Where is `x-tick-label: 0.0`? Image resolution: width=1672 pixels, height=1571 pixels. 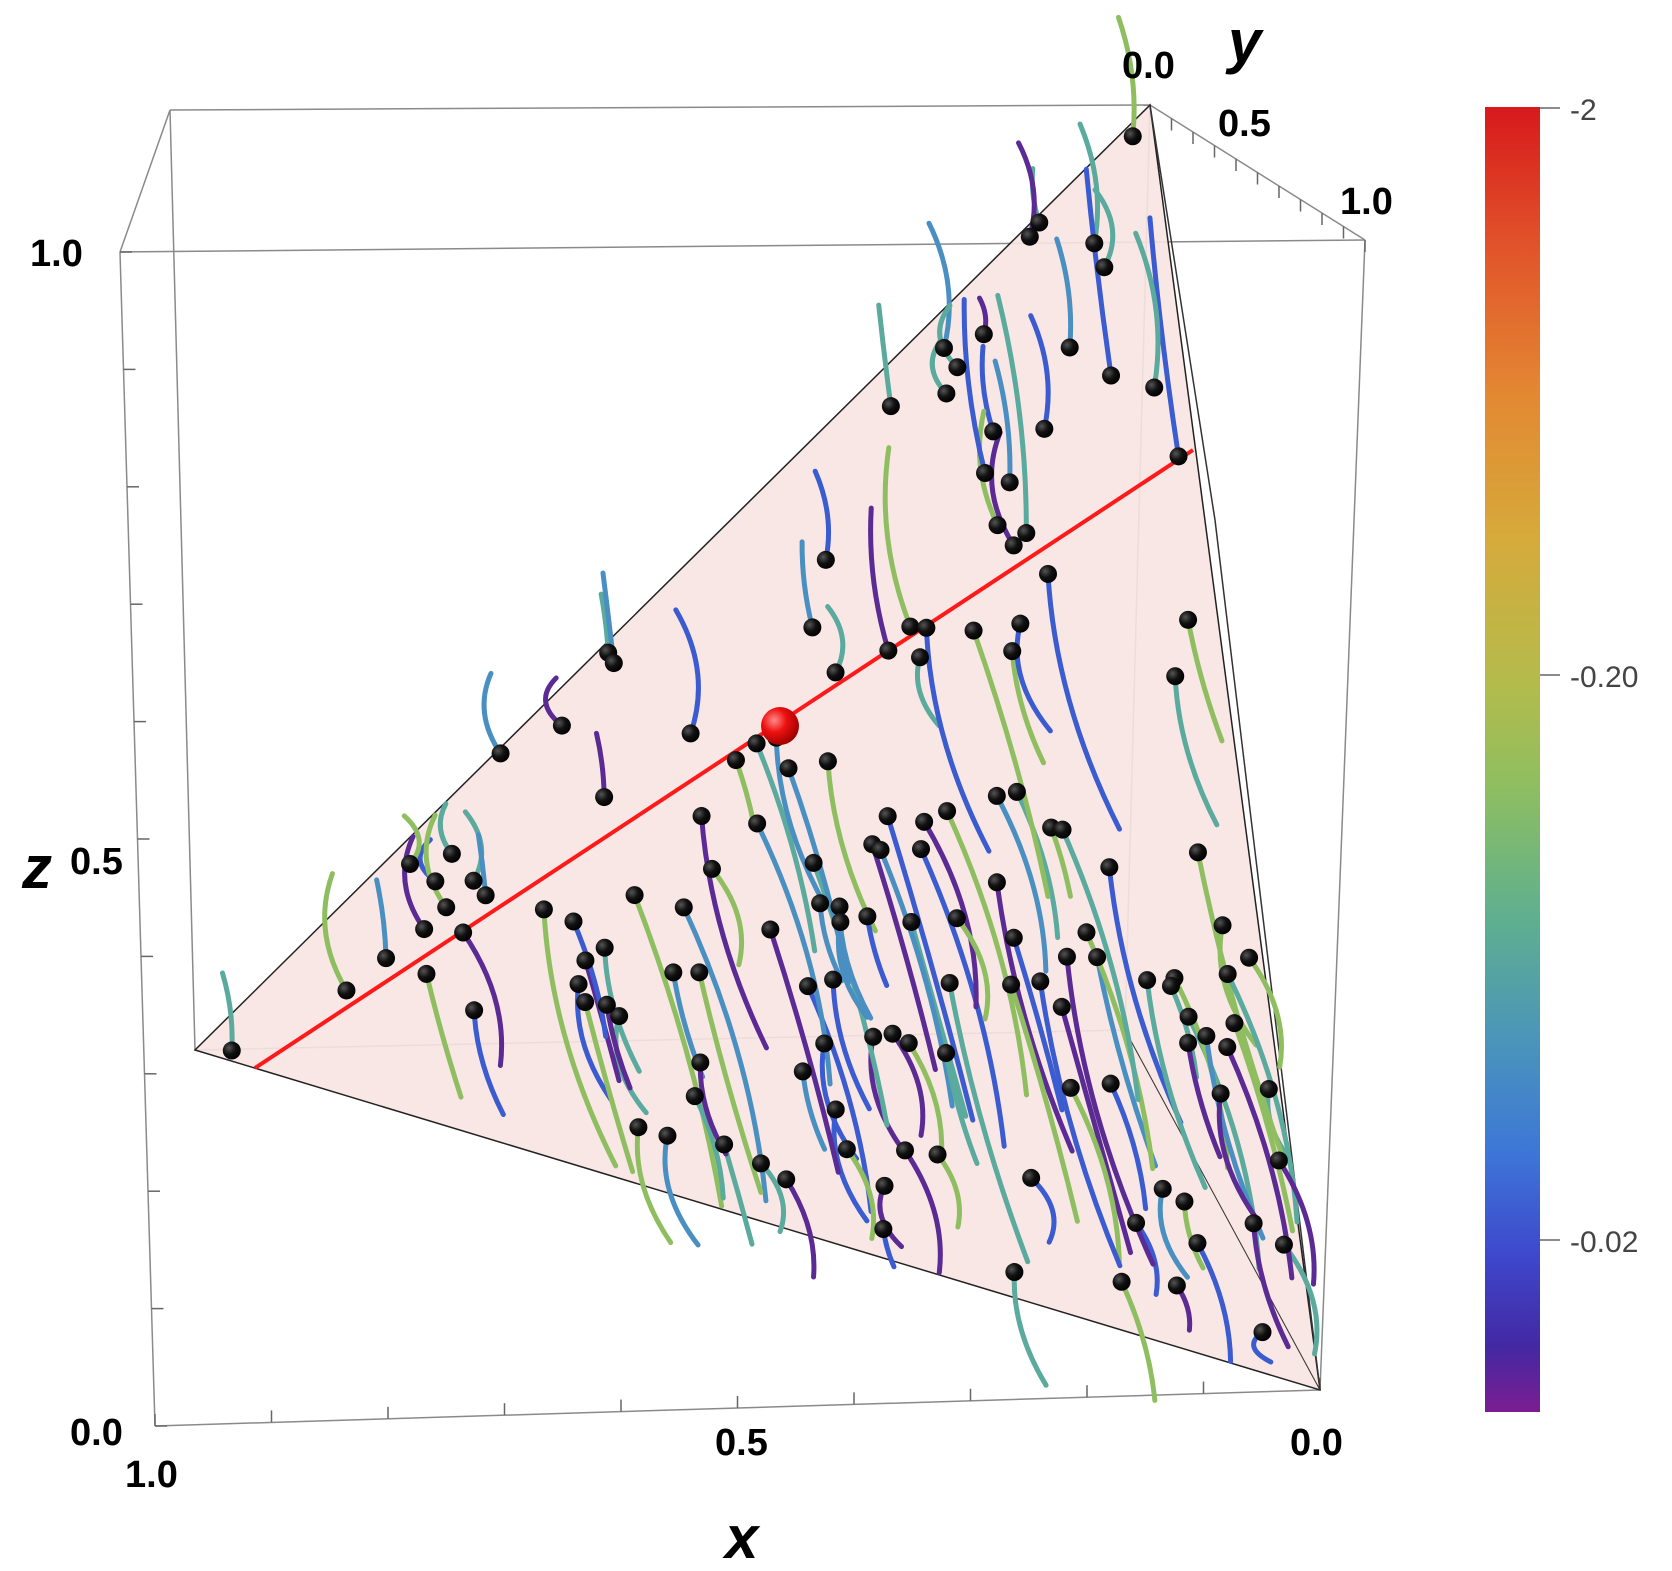 x-tick-label: 0.0 is located at coordinates (1316, 1443).